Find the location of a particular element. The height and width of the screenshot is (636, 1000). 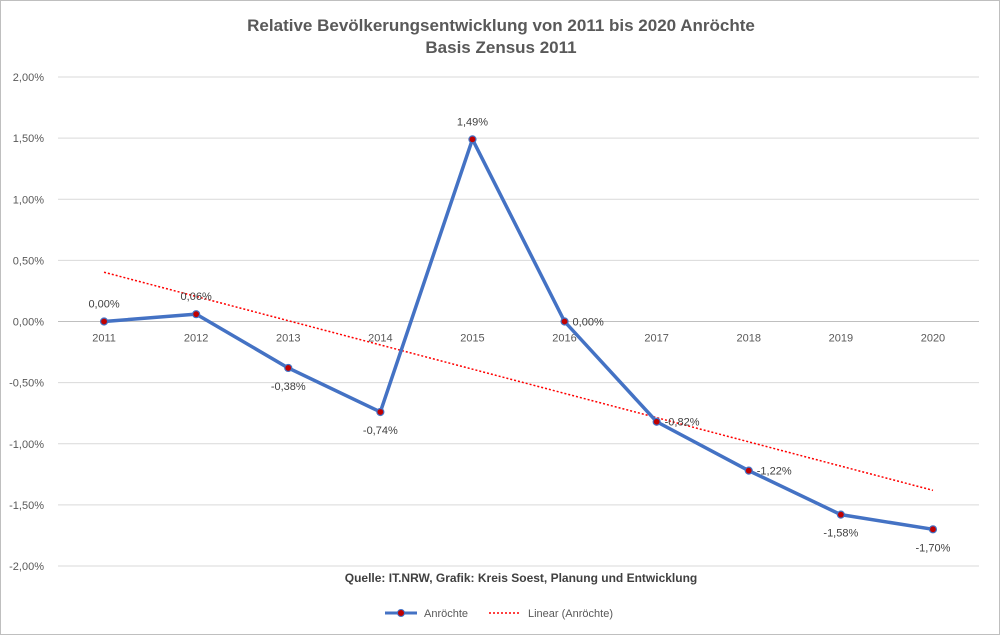

y-tick-label: -1,00% is located at coordinates (26, 445).